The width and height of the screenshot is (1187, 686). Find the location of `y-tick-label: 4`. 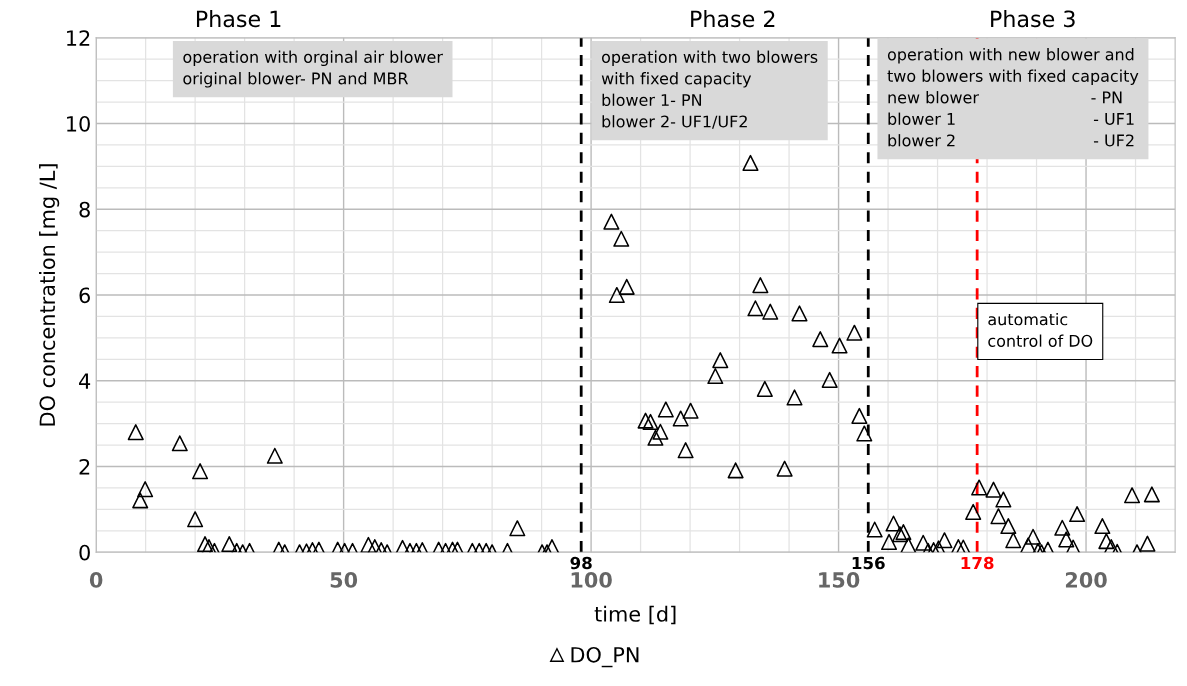

y-tick-label: 4 is located at coordinates (85, 381).